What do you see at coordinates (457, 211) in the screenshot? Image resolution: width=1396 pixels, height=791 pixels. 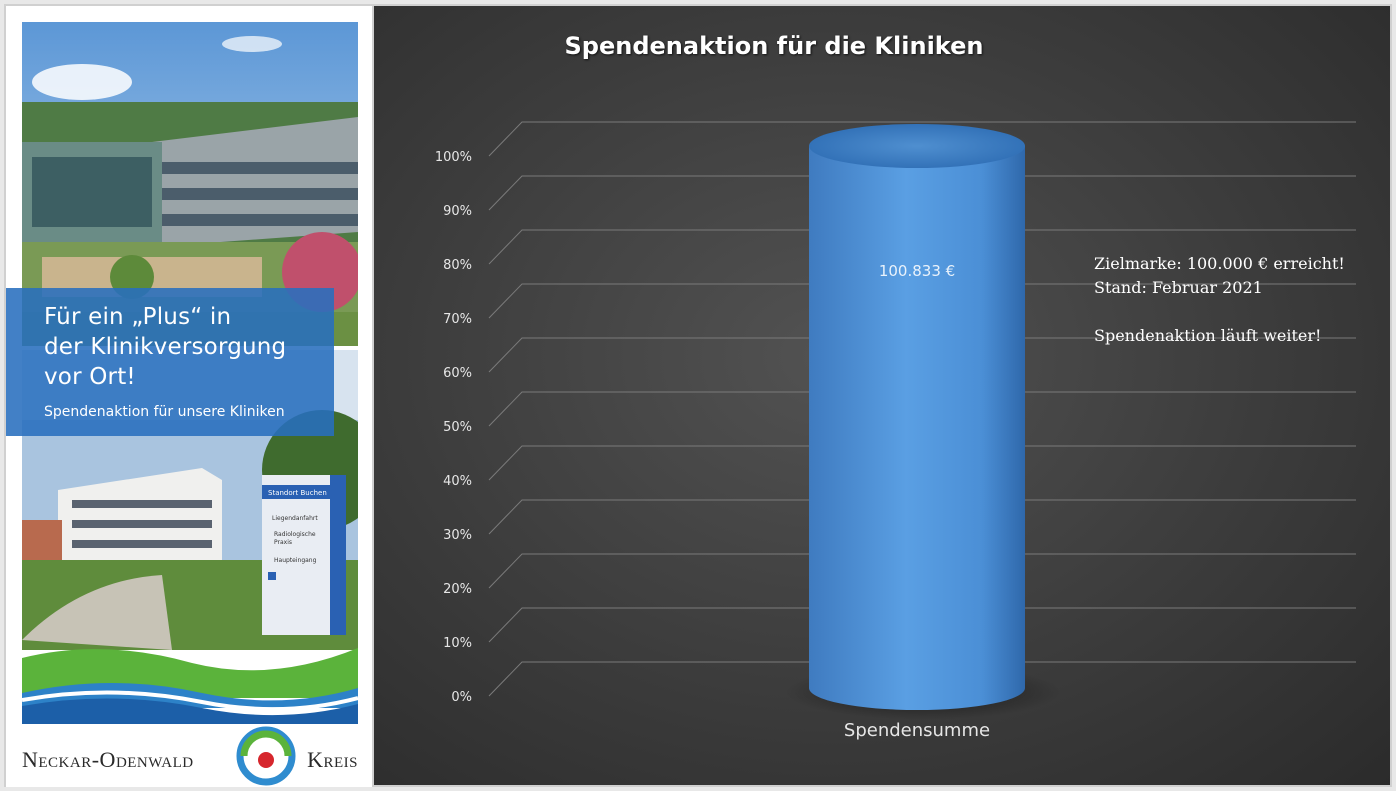 I see `y-tick-label: 90%` at bounding box center [457, 211].